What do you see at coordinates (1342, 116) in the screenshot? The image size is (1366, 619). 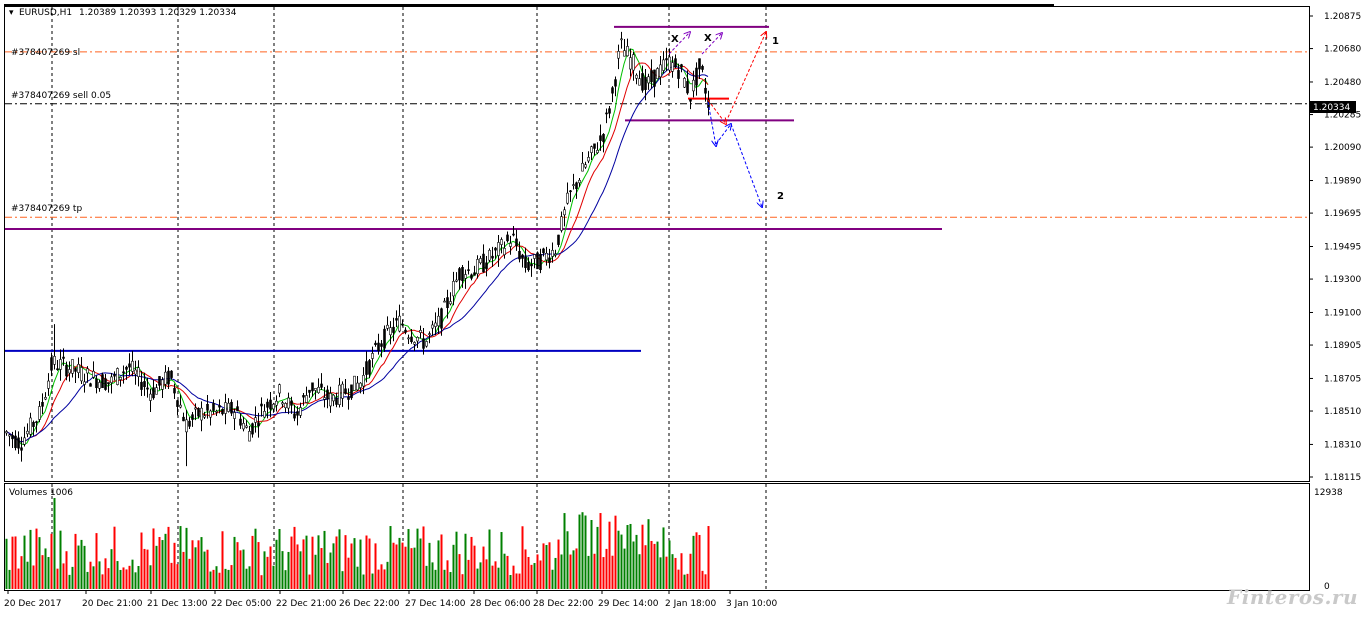 I see `y-tick-label-3: 1.20285` at bounding box center [1342, 116].